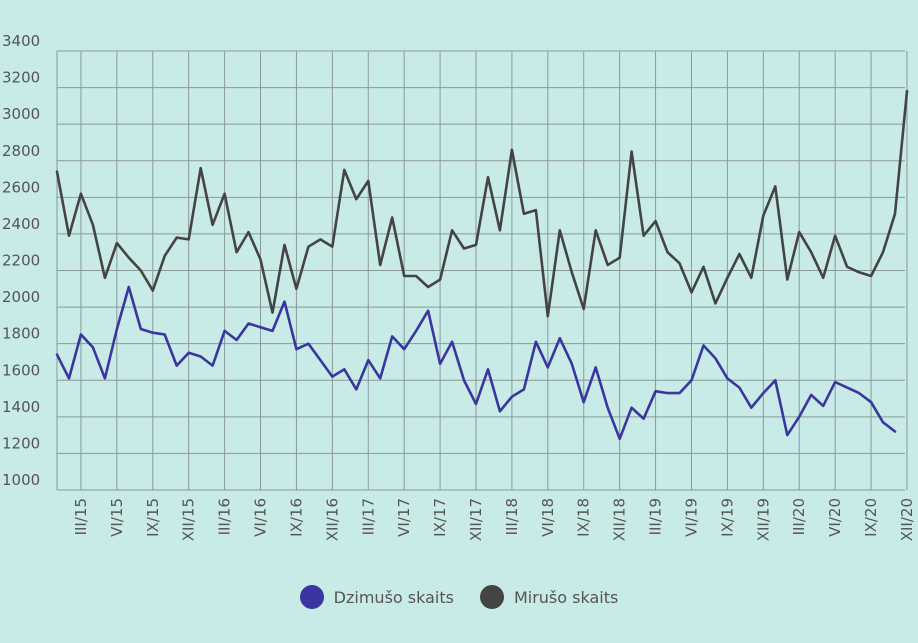 Image resolution: width=918 pixels, height=643 pixels. What do you see at coordinates (189, 519) in the screenshot?
I see `x-tick-label: XII/15` at bounding box center [189, 519].